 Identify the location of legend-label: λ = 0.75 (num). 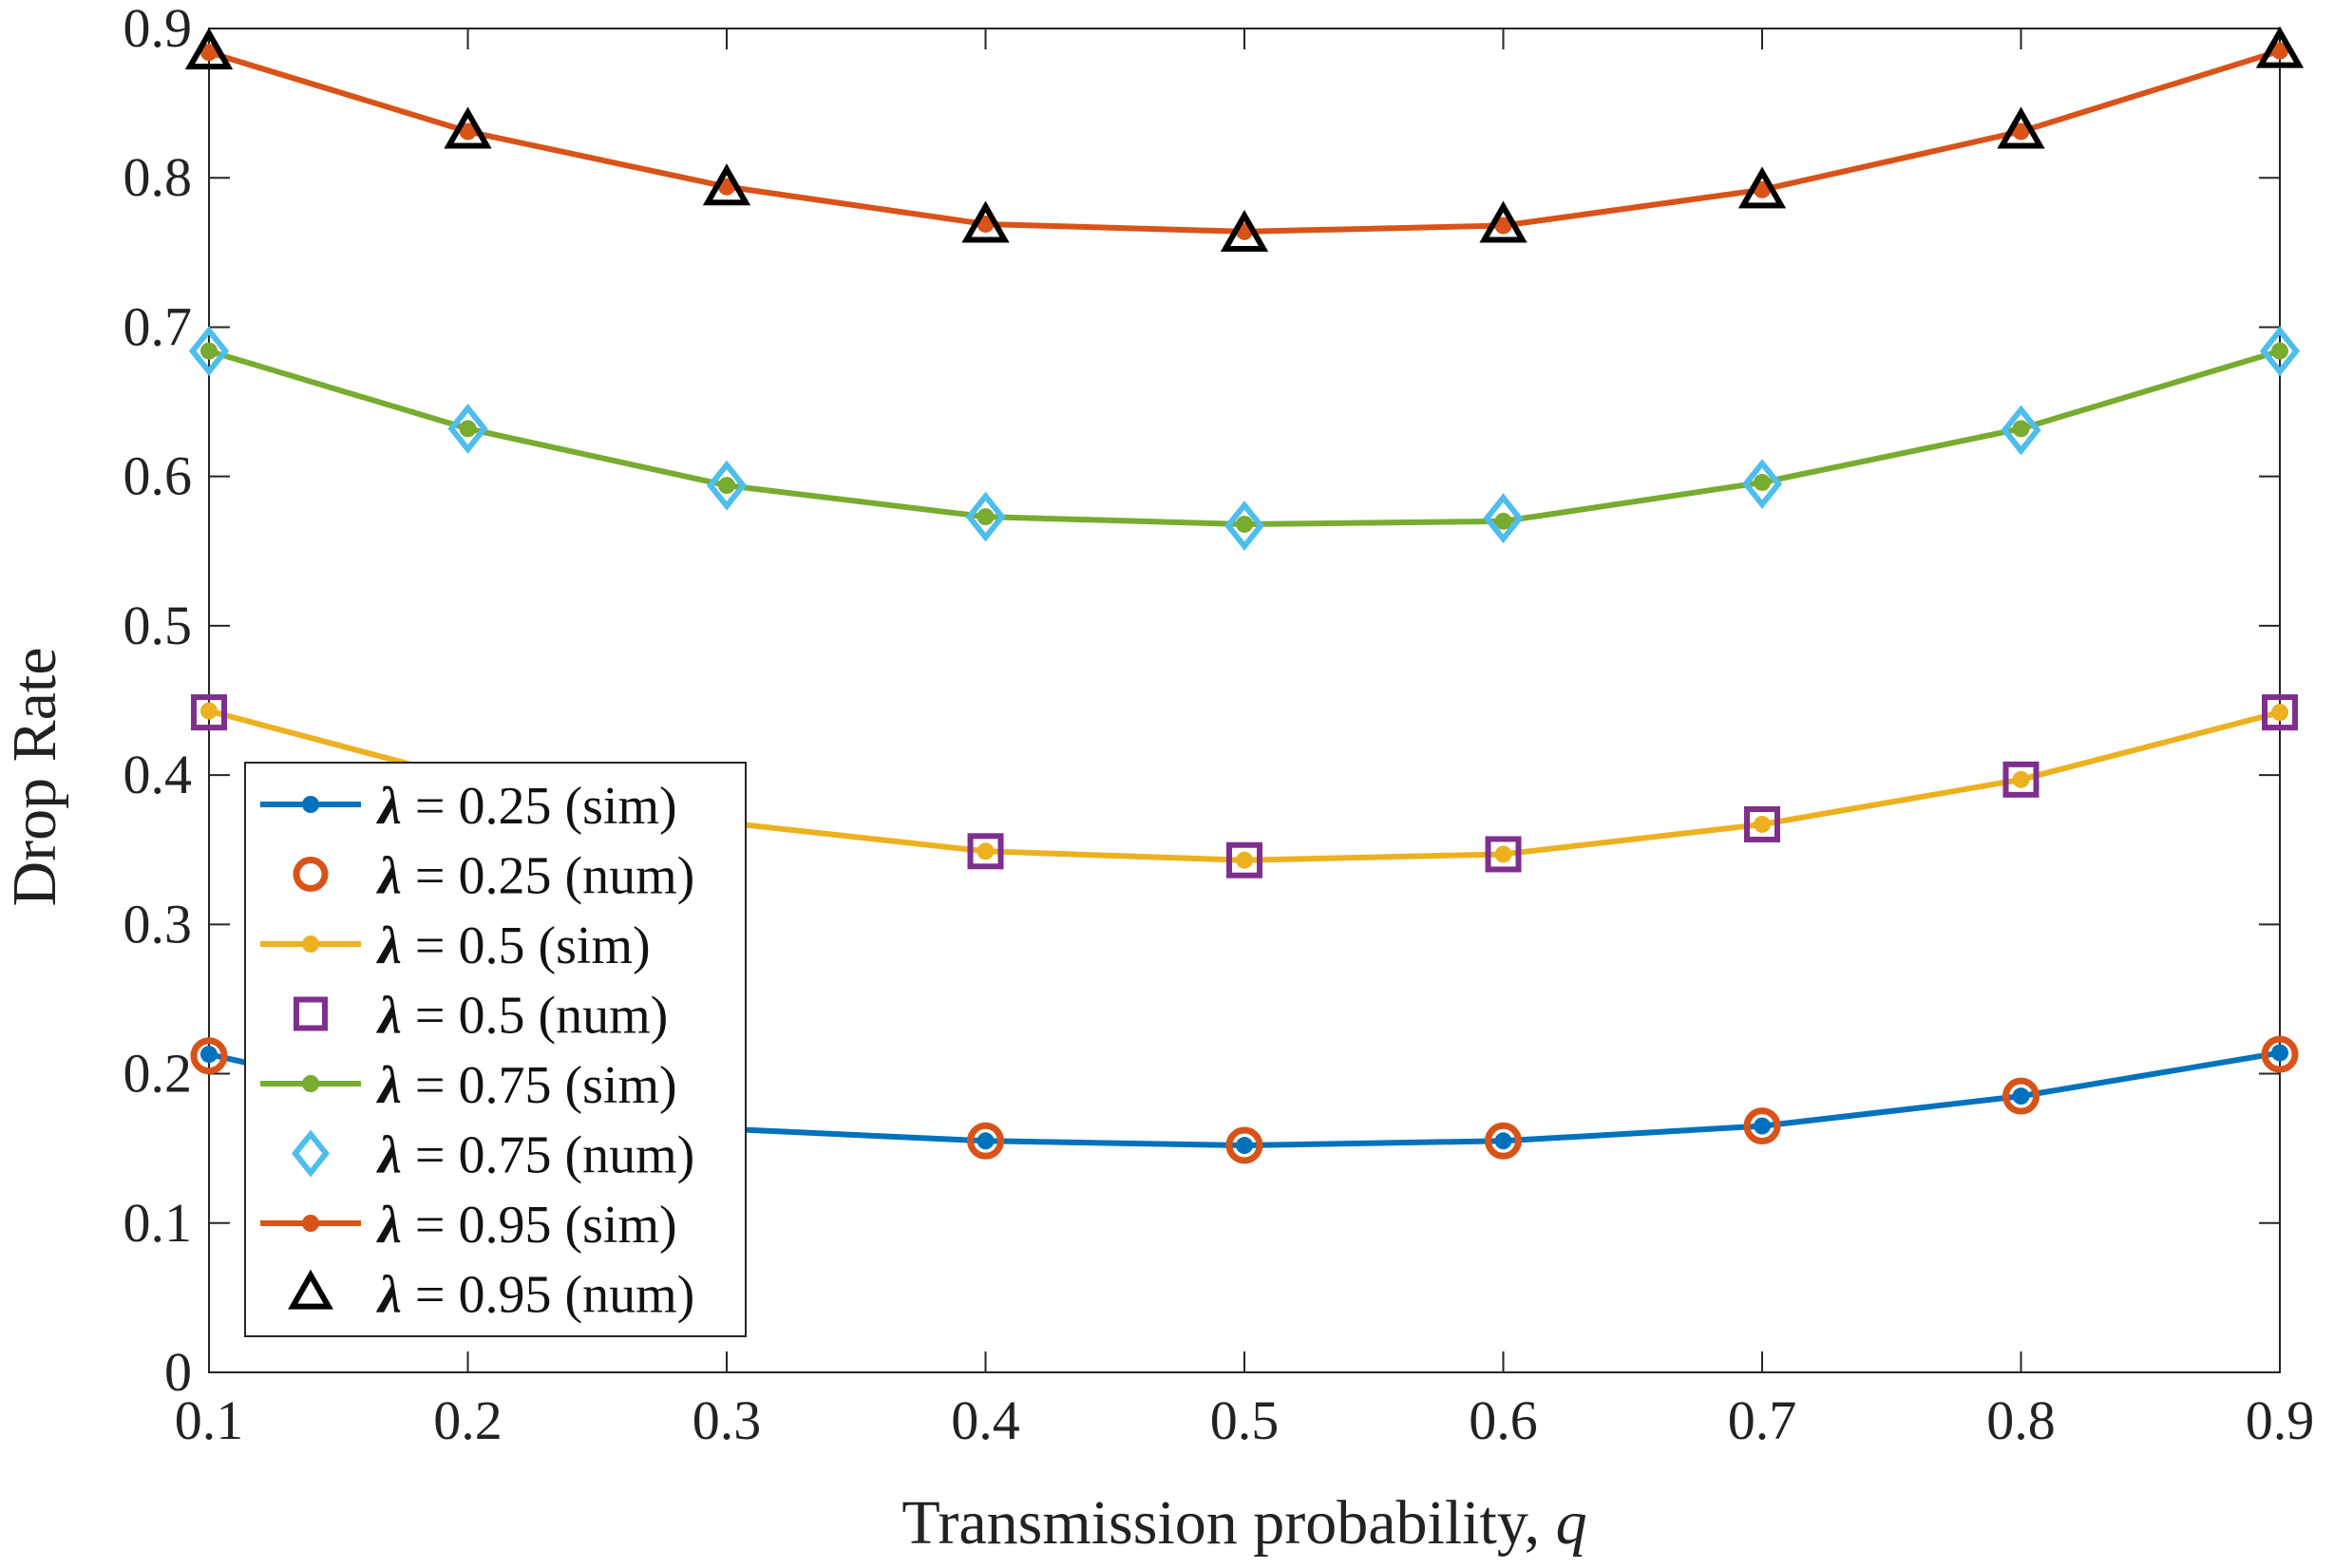
(535, 1155).